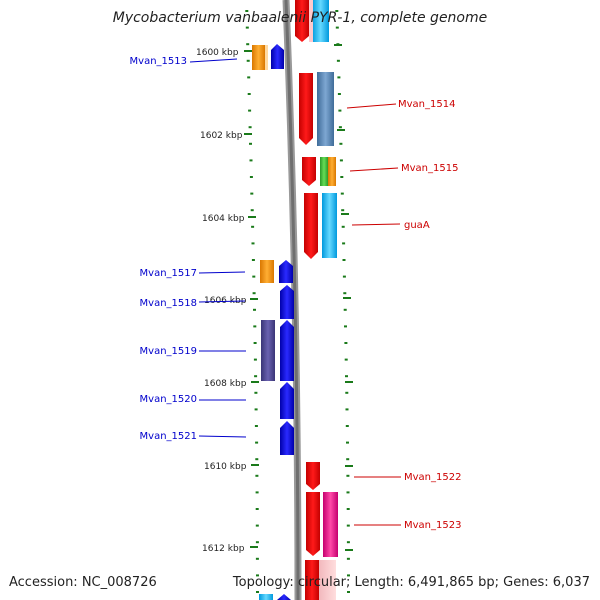  What do you see at coordinates (168, 399) in the screenshot?
I see `gene-label-left: Mvan_1520` at bounding box center [168, 399].